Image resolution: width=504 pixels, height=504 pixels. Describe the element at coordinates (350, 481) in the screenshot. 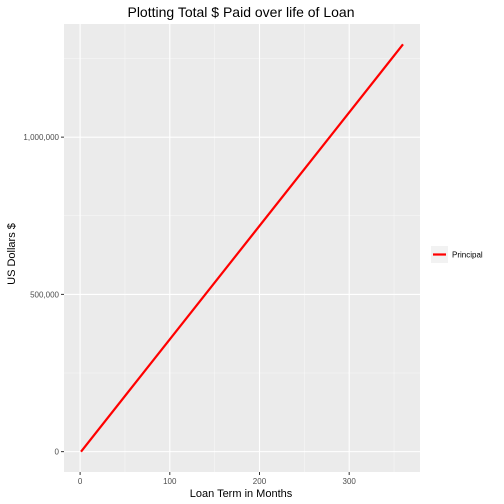

I see `x-tick-label: 300` at that location.